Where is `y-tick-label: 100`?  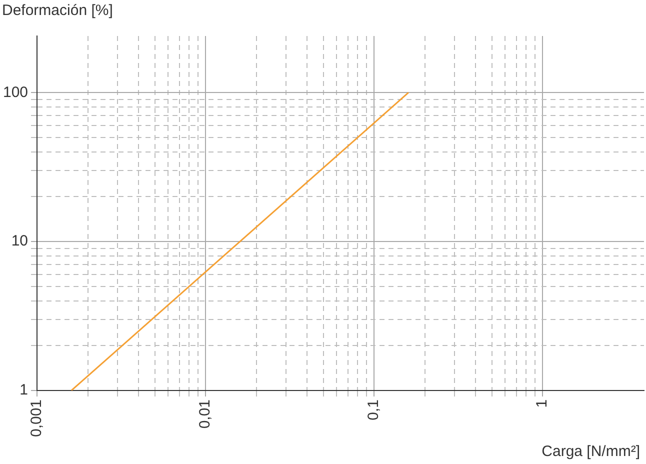
y-tick-label: 100 is located at coordinates (15, 92).